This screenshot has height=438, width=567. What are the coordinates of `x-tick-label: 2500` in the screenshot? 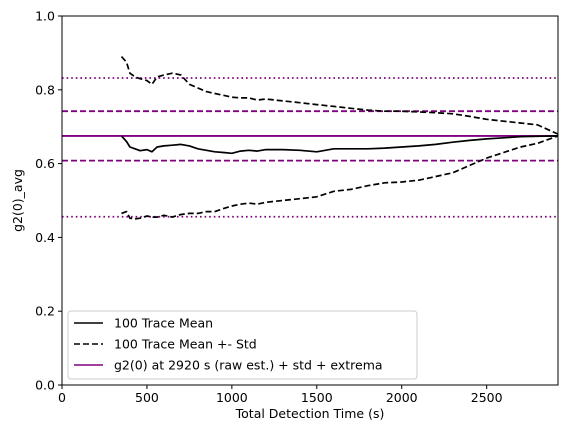 It's located at (487, 397).